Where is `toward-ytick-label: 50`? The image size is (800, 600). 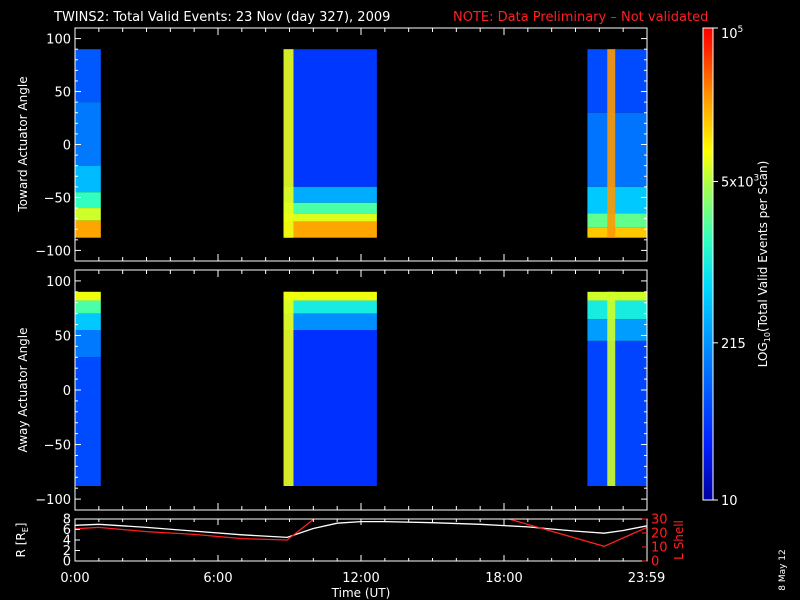
toward-ytick-label: 50 is located at coordinates (62, 93).